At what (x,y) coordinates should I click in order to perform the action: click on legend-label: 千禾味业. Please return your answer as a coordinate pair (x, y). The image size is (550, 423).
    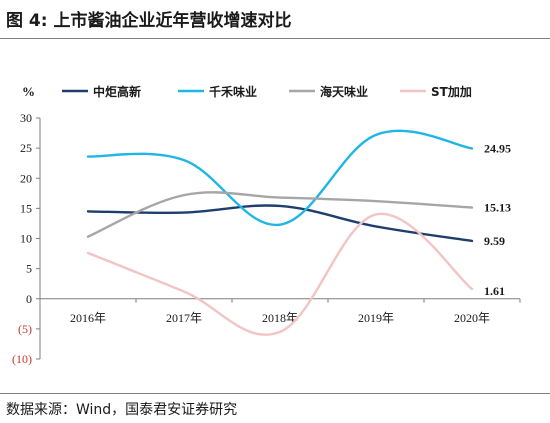
    Looking at the image, I should click on (233, 91).